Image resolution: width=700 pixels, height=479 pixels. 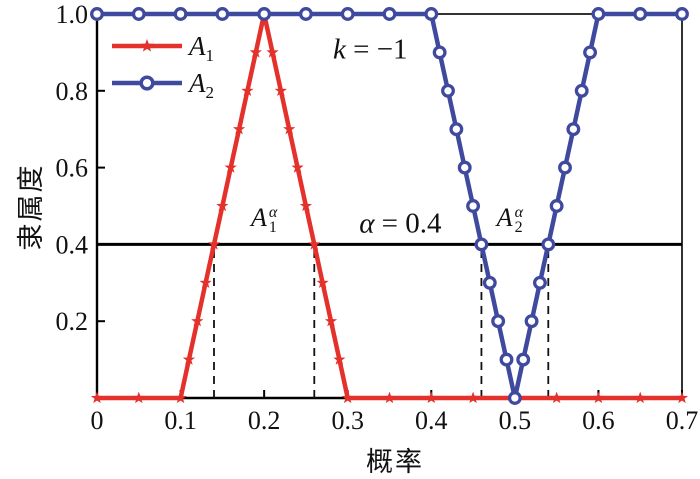 I want to click on y-axis-label: 隶属度, so click(x=31, y=207).